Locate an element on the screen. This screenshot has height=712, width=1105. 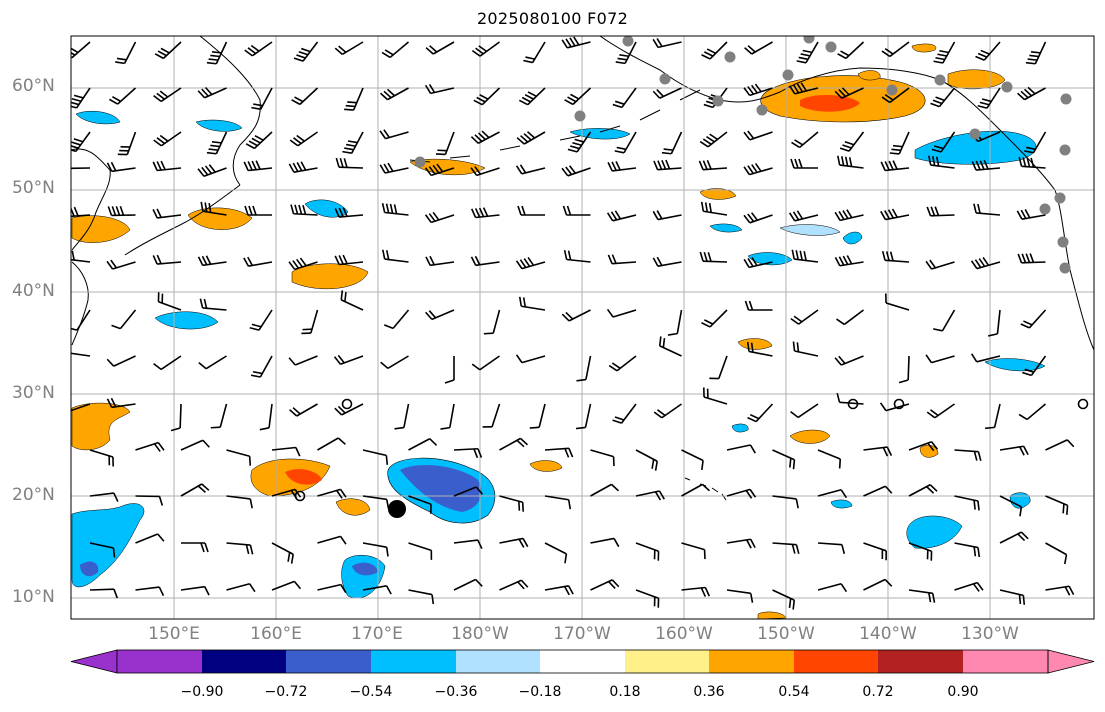
japan-coastline is located at coordinates (80, 303).